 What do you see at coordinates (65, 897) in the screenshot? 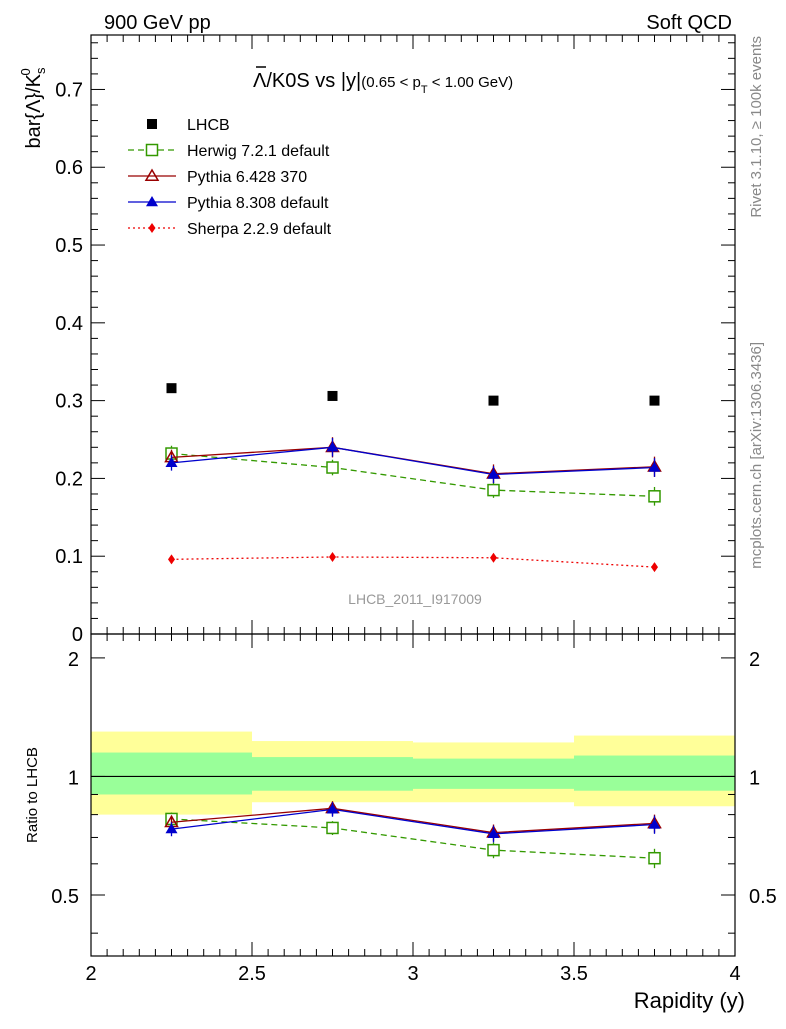
I see `ratio-tick-label: 0.5` at bounding box center [65, 897].